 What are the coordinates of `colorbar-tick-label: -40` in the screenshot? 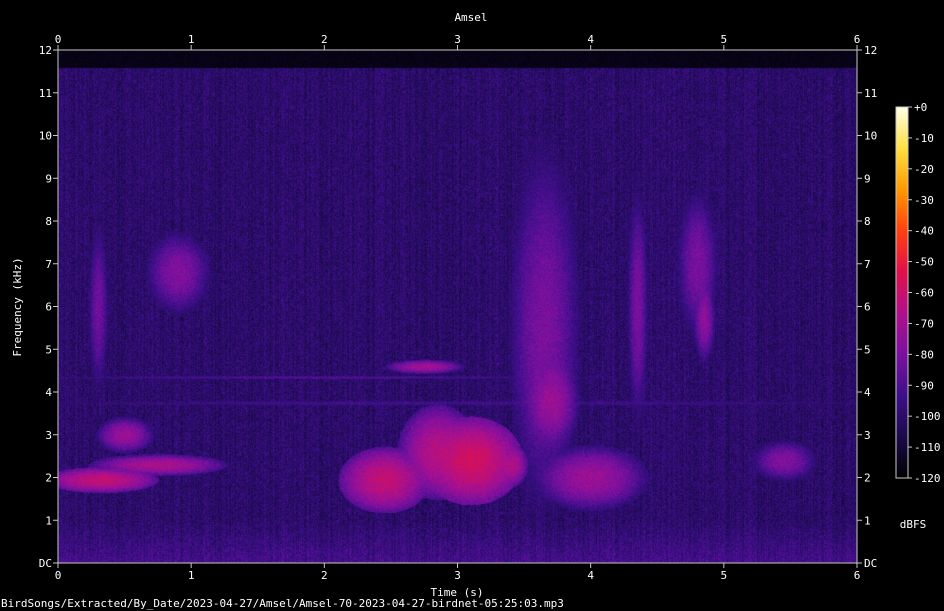 It's located at (924, 231).